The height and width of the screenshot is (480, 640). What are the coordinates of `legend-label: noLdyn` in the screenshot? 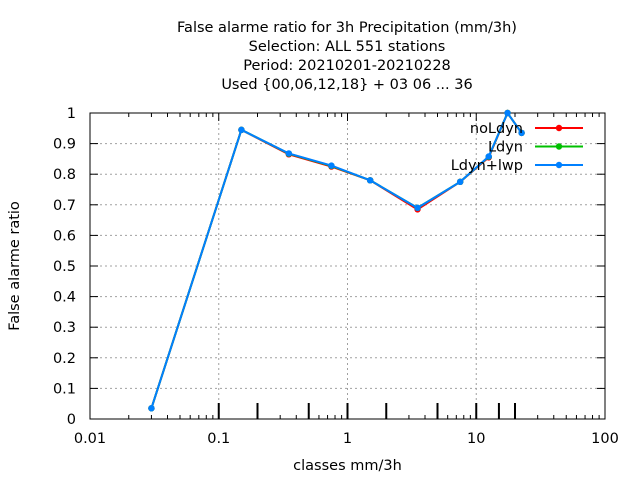 It's located at (496, 129).